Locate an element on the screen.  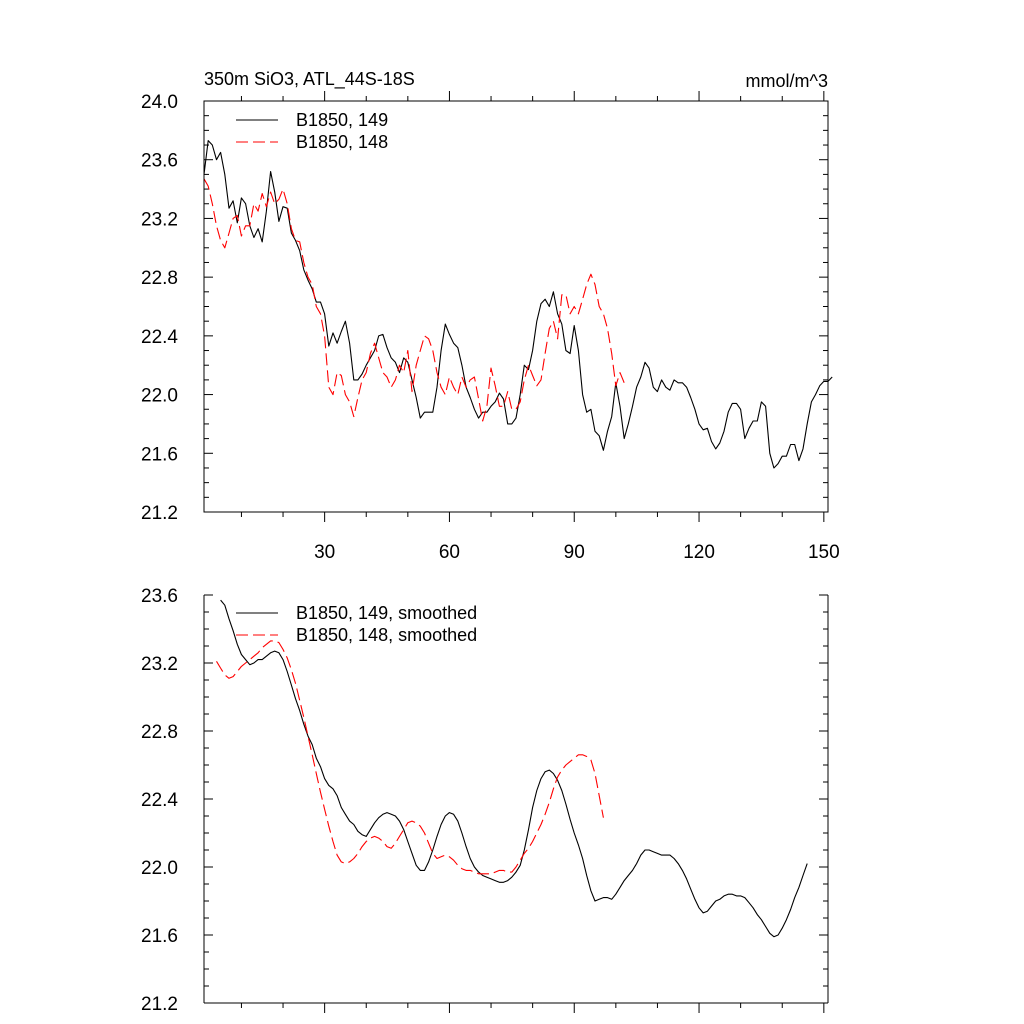
x-tick-label: 30 is located at coordinates (324, 552).